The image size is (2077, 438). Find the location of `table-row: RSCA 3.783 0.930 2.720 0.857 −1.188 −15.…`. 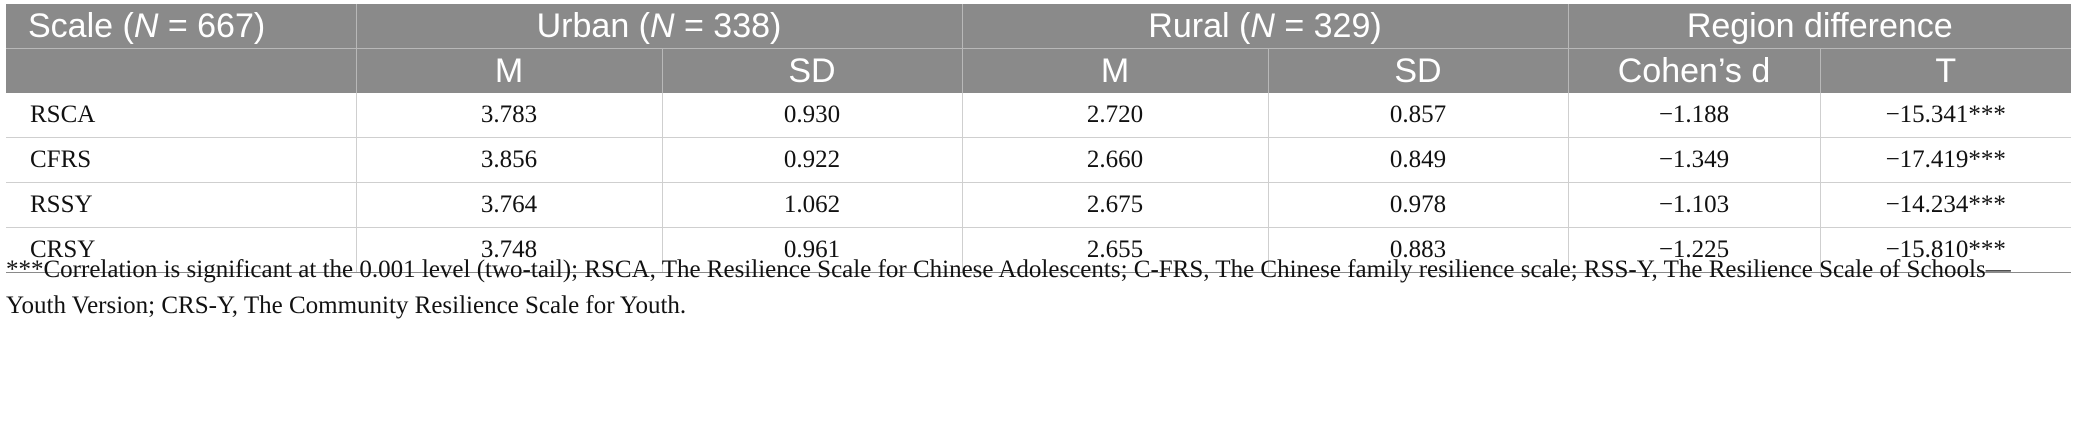

table-row: RSCA 3.783 0.930 2.720 0.857 −1.188 −15.… is located at coordinates (1039, 115).